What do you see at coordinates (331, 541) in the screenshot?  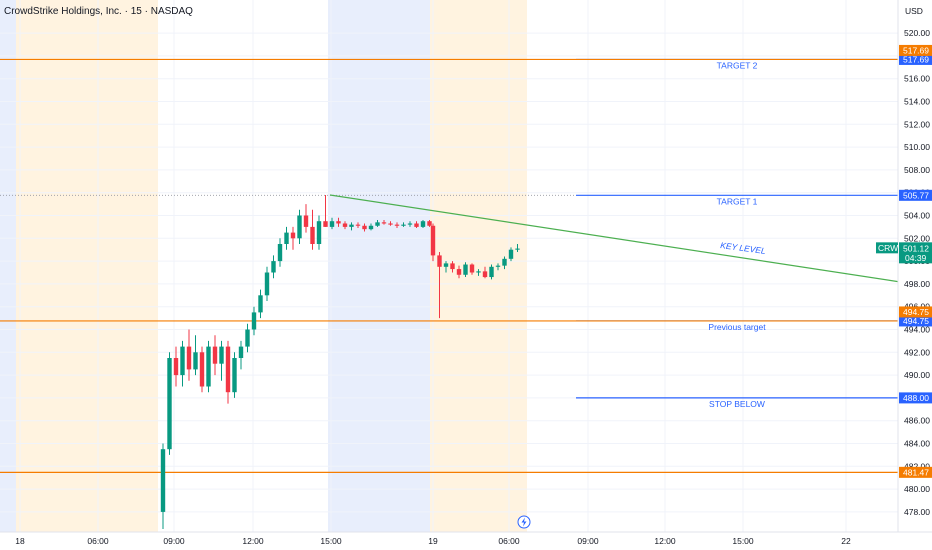 I see `x-tick-label-4: 15:00` at bounding box center [331, 541].